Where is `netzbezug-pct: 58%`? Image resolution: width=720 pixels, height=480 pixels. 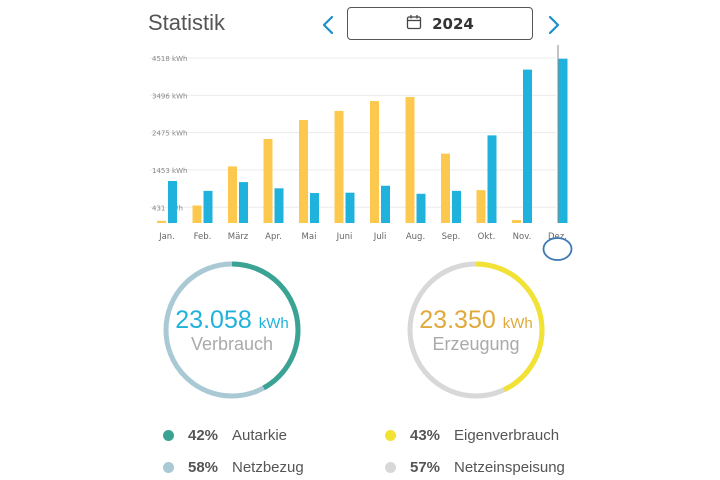
netzbezug-pct: 58% is located at coordinates (203, 467).